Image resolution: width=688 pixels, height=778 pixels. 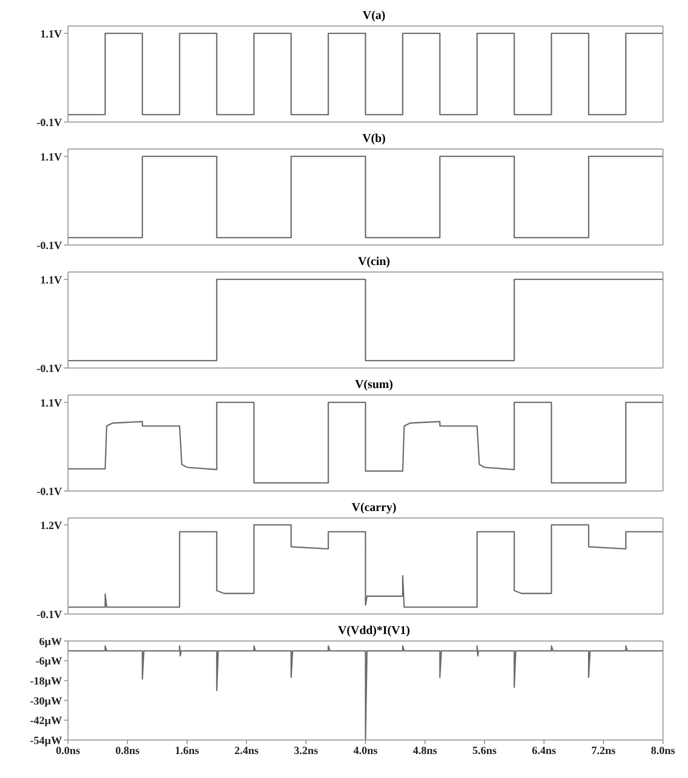 What do you see at coordinates (485, 750) in the screenshot?
I see `x-tick-label: 5.6ns` at bounding box center [485, 750].